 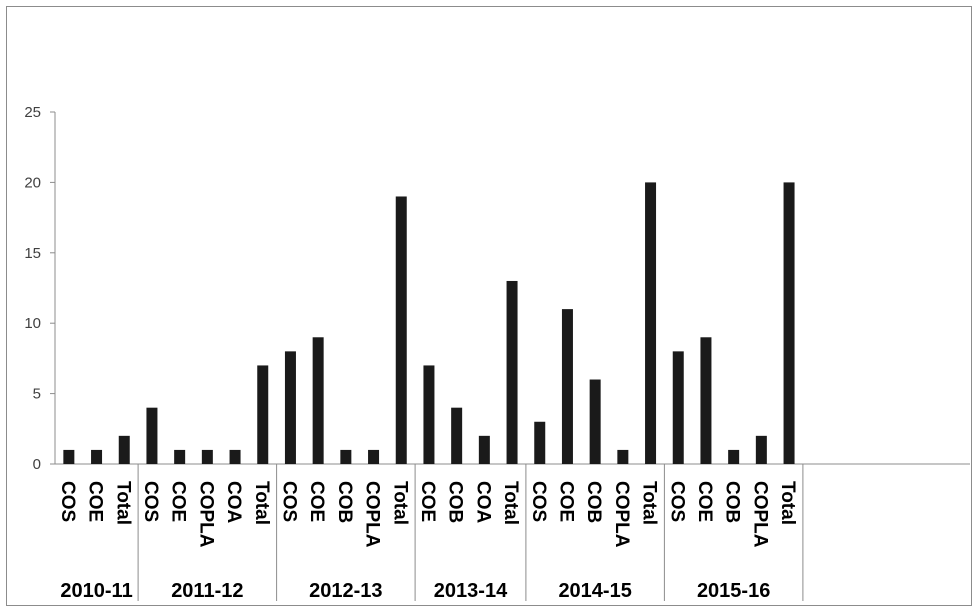 I want to click on group-label: 2014-15, so click(x=594, y=590).